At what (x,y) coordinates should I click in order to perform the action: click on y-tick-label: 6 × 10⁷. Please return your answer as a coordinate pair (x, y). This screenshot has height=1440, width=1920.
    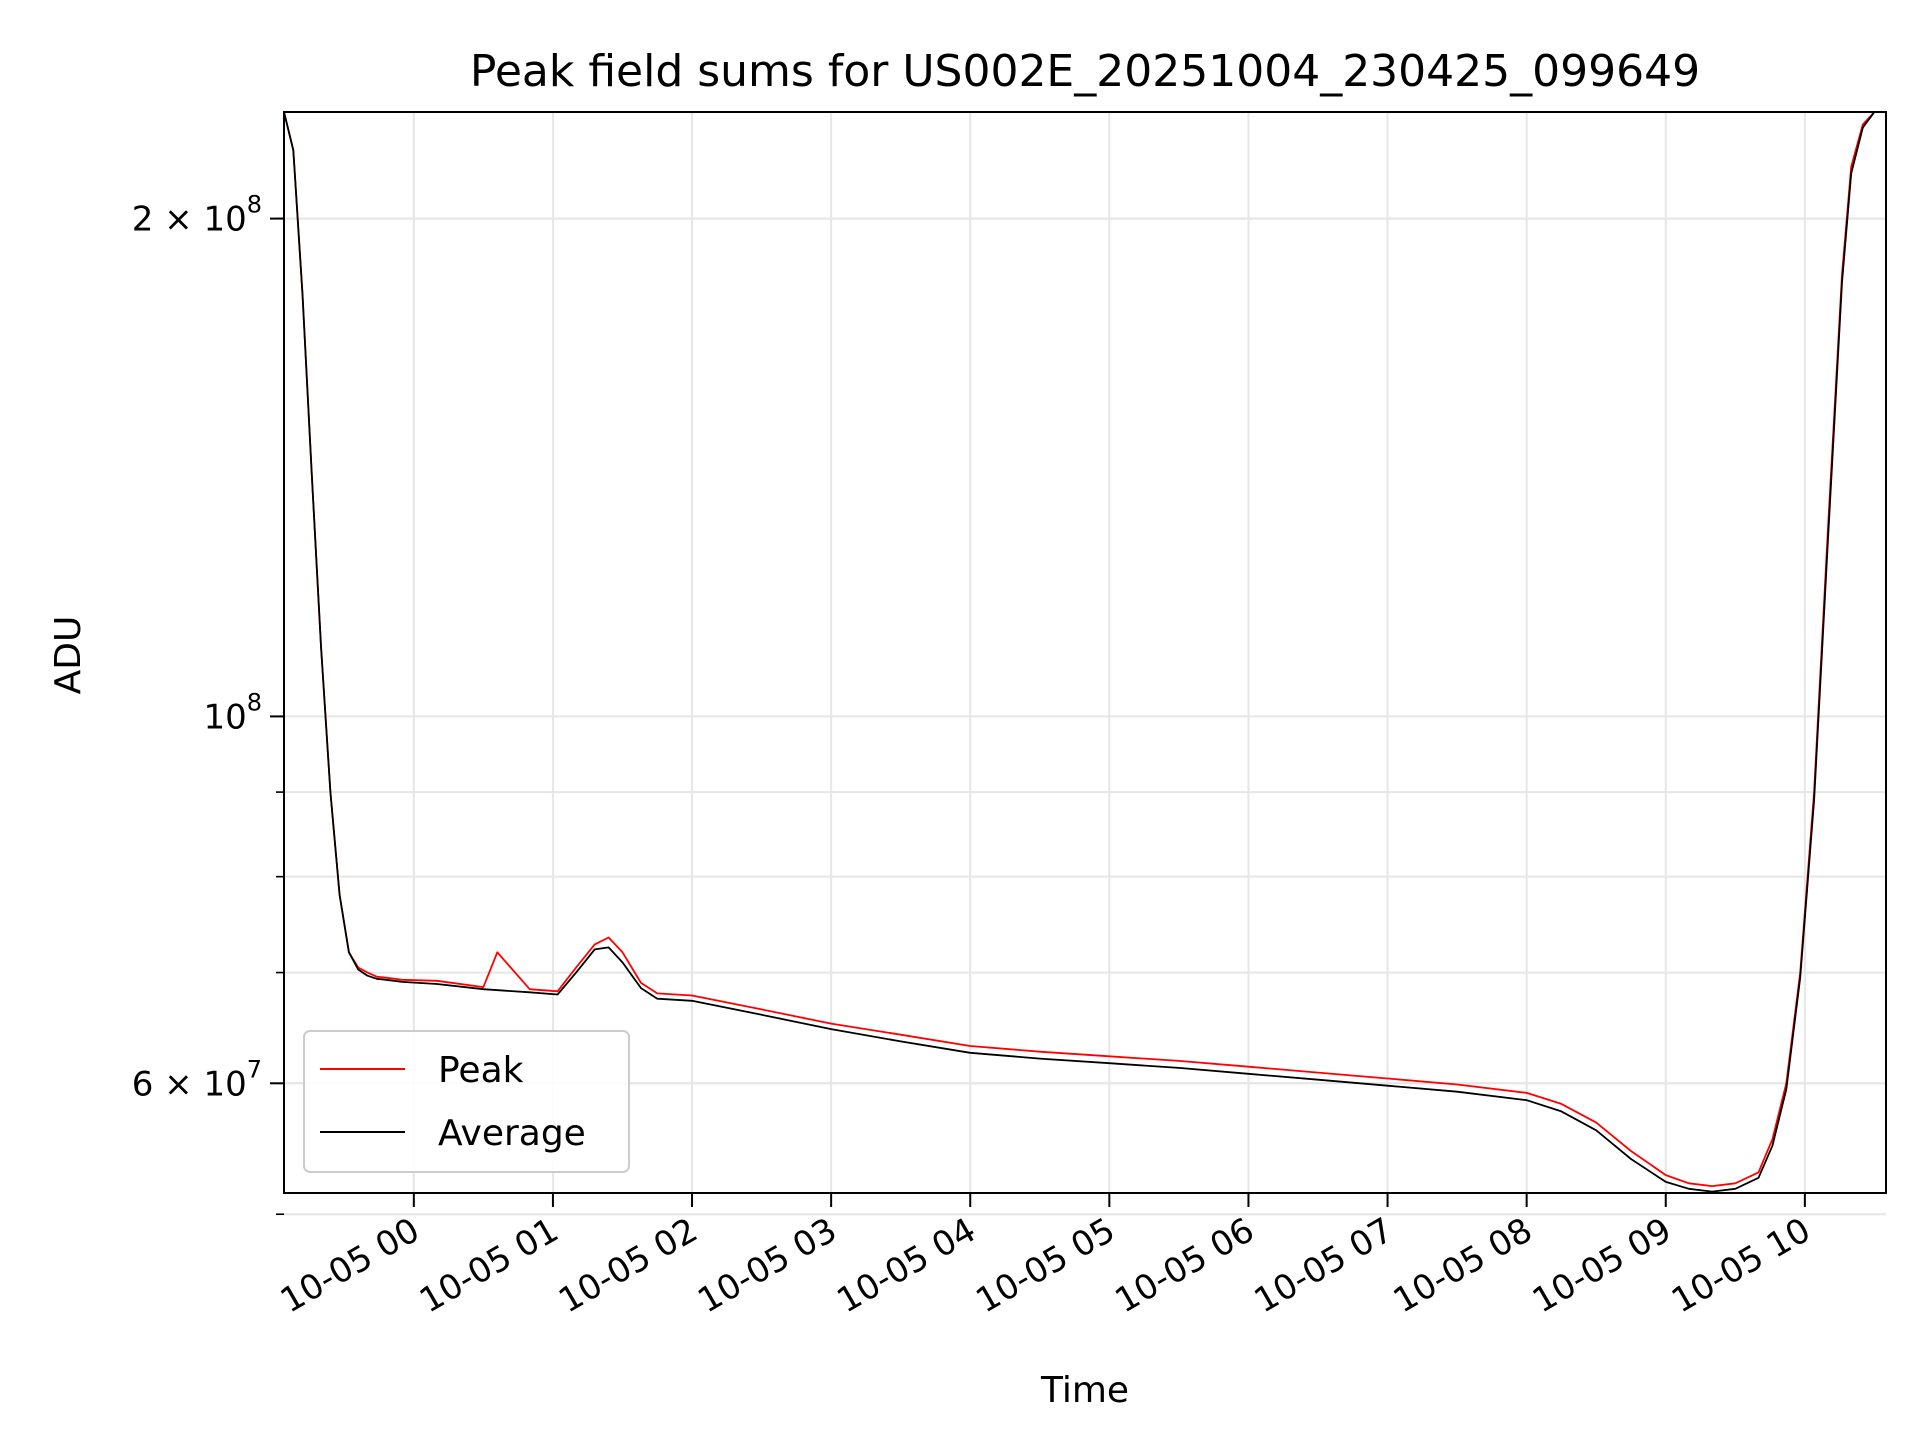
    Looking at the image, I should click on (197, 1079).